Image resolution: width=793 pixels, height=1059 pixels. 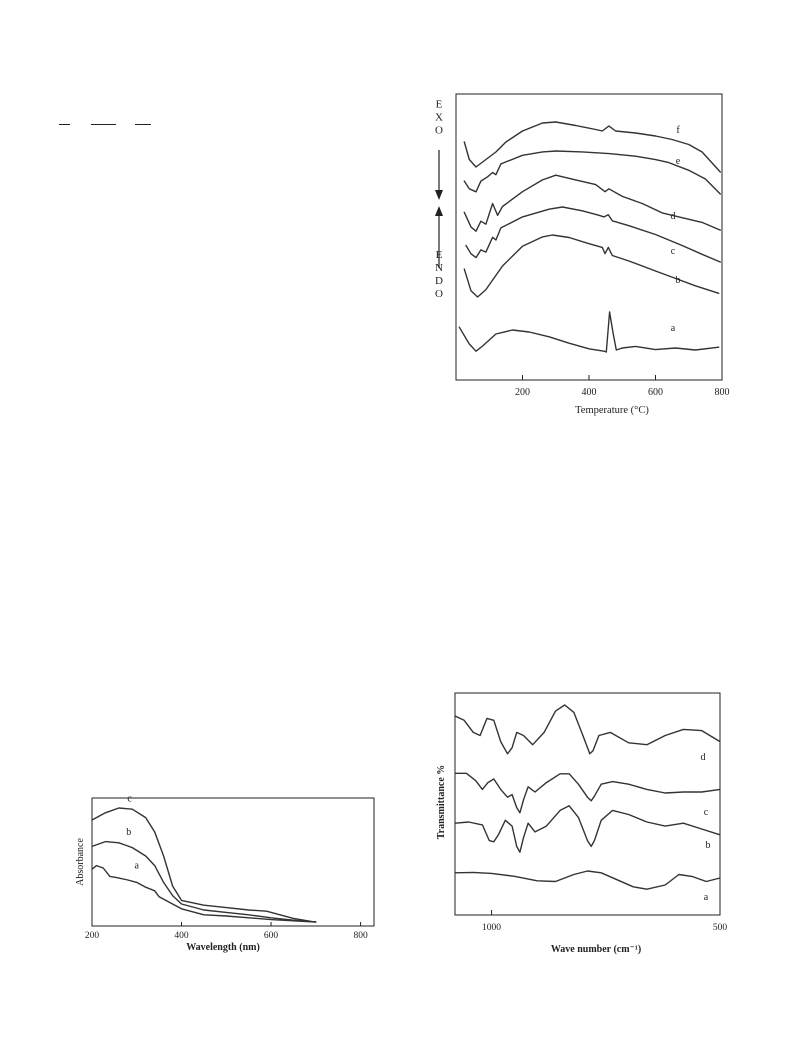 I want to click on dta-x-tick-label: 400, so click(x=589, y=392).